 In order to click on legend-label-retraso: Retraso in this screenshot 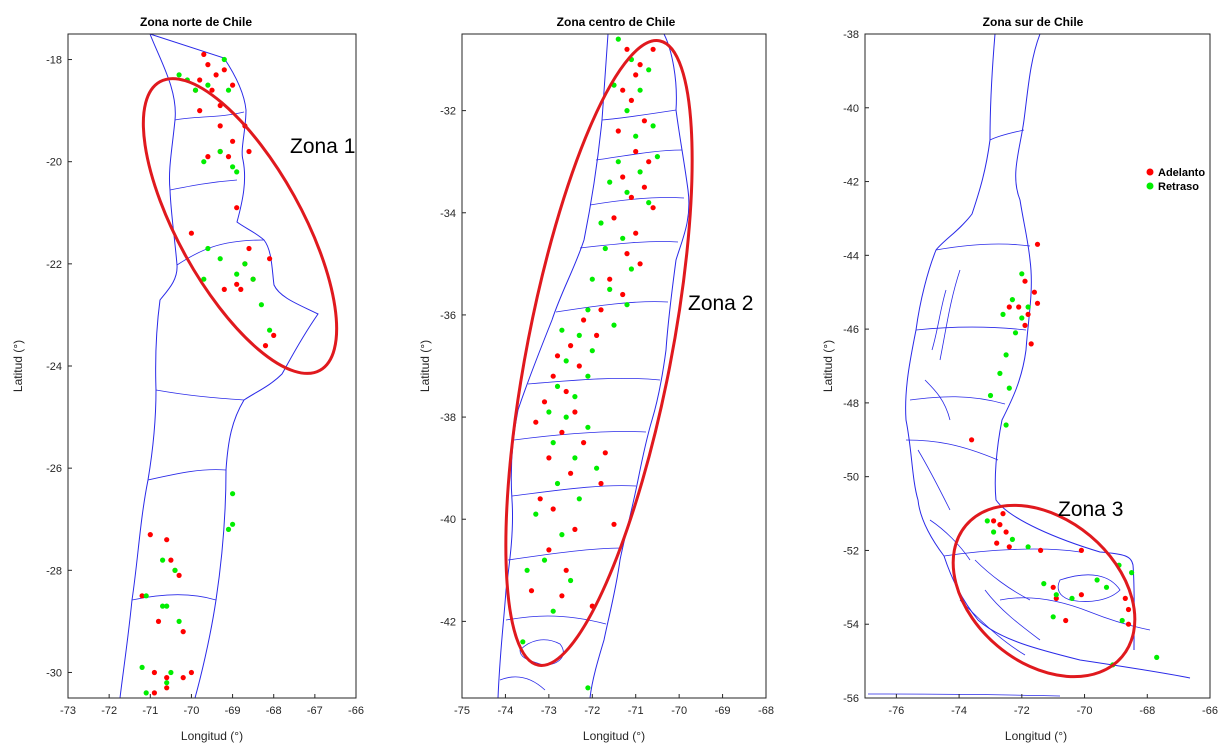, I will do `click(1178, 187)`.